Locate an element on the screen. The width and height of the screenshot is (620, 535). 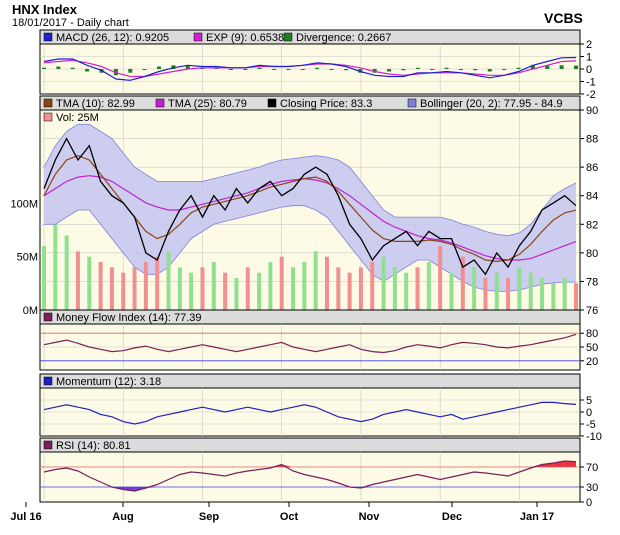
x-tick-label: Oct is located at coordinates (289, 517).